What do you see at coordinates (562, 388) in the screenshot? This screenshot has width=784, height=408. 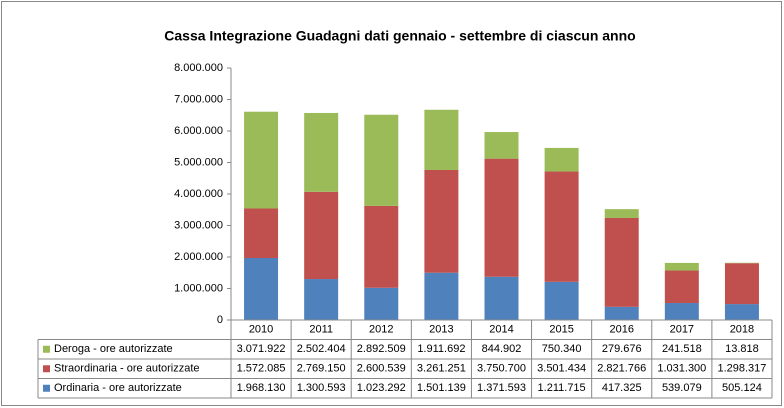 I see `table-value: 1.211.715` at bounding box center [562, 388].